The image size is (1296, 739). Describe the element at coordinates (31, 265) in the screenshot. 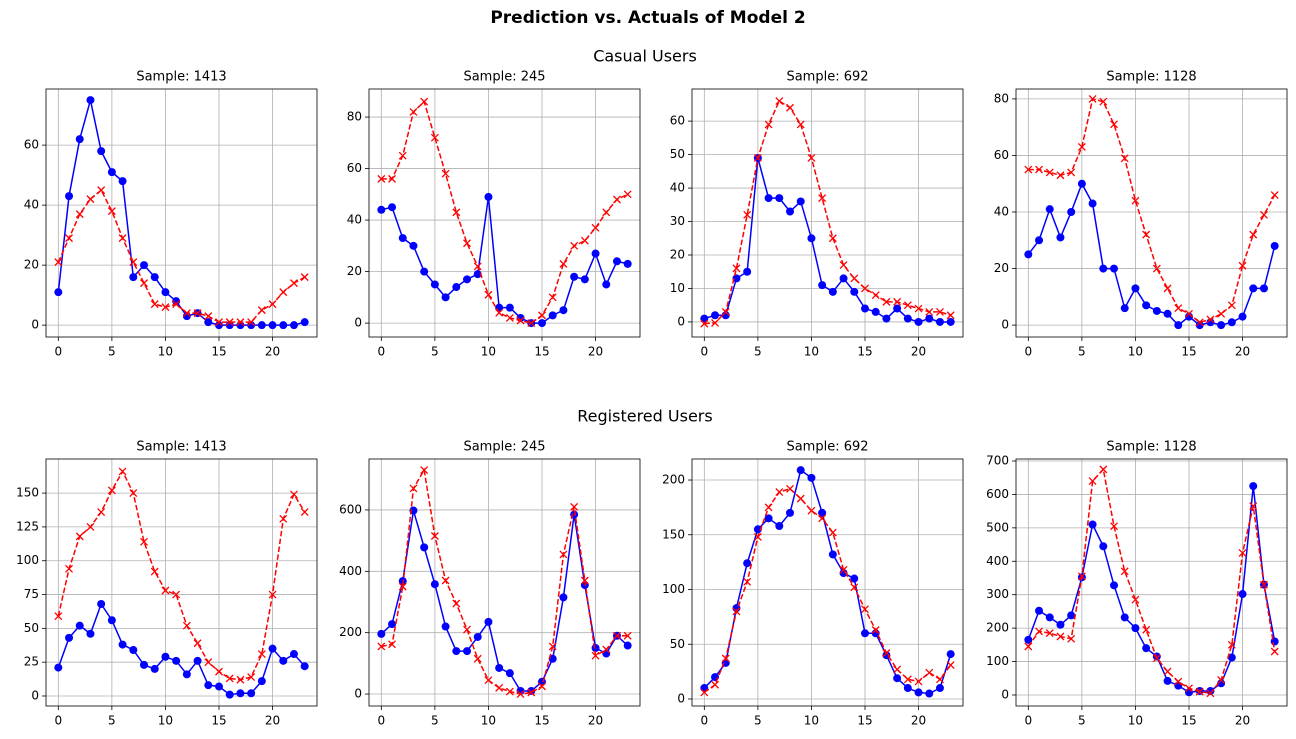

I see `y-tick-label: 20` at that location.